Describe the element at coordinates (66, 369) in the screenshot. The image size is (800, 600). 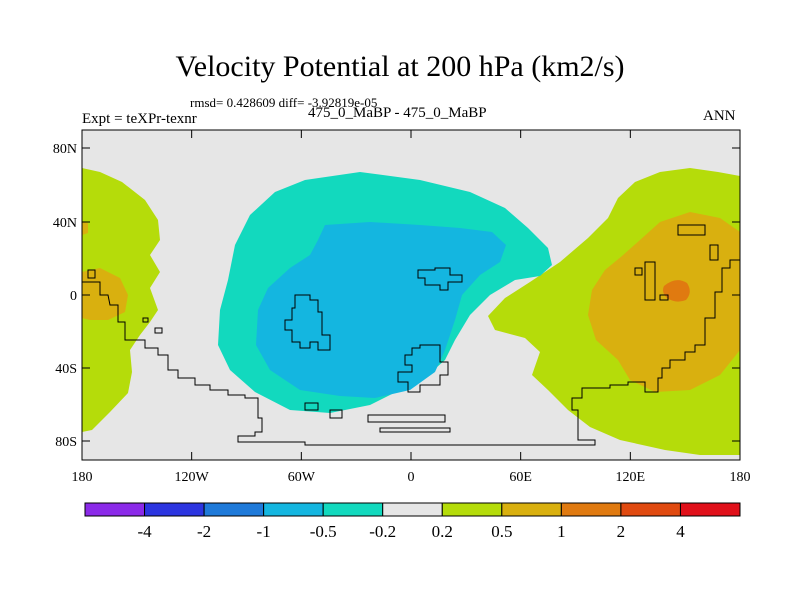
I see `lat-tick-label: 40S` at that location.